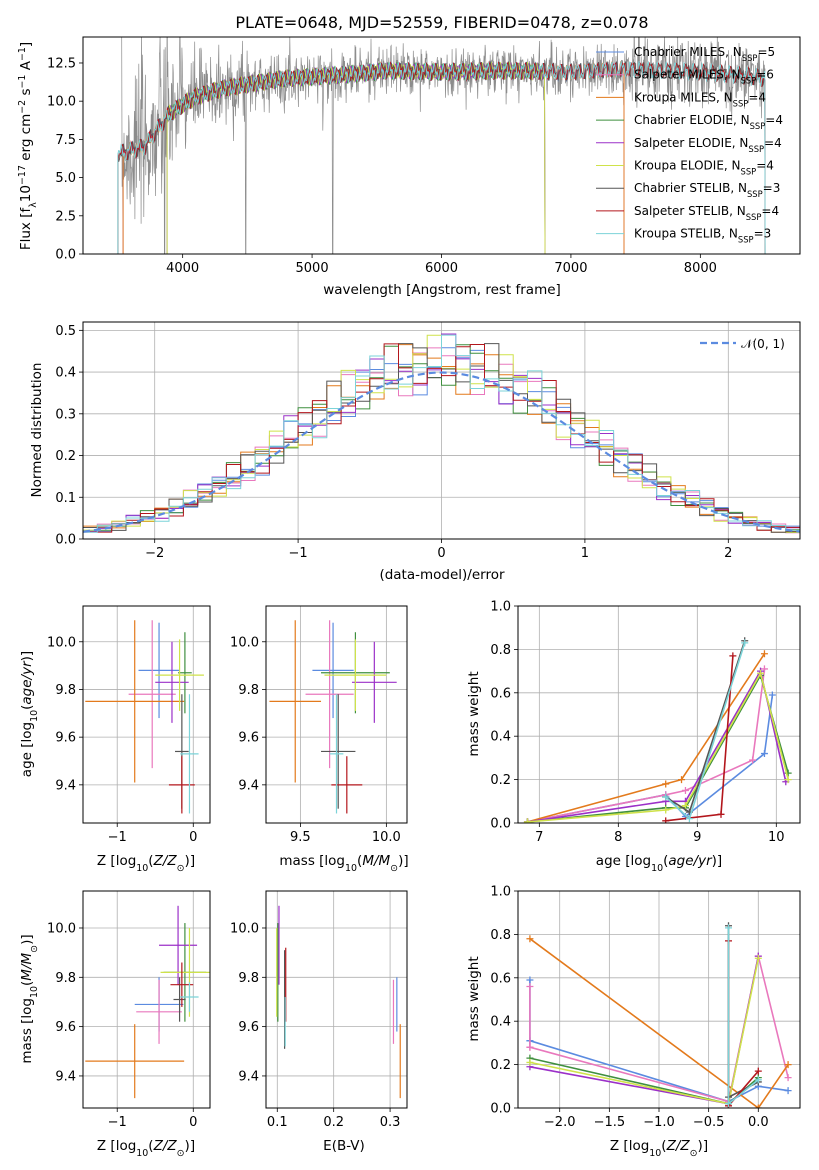 The image size is (819, 1170). I want to click on x-tick-label: −0.5, so click(709, 1122).